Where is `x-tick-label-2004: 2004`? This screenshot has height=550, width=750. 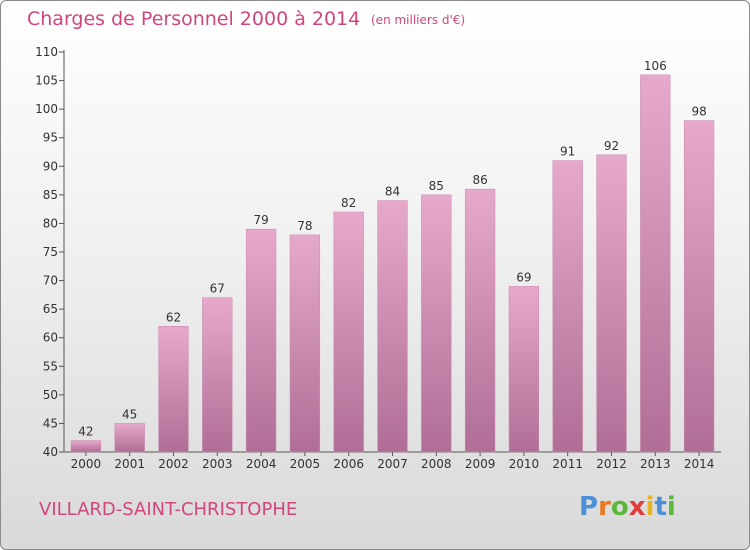 x-tick-label-2004: 2004 is located at coordinates (261, 464).